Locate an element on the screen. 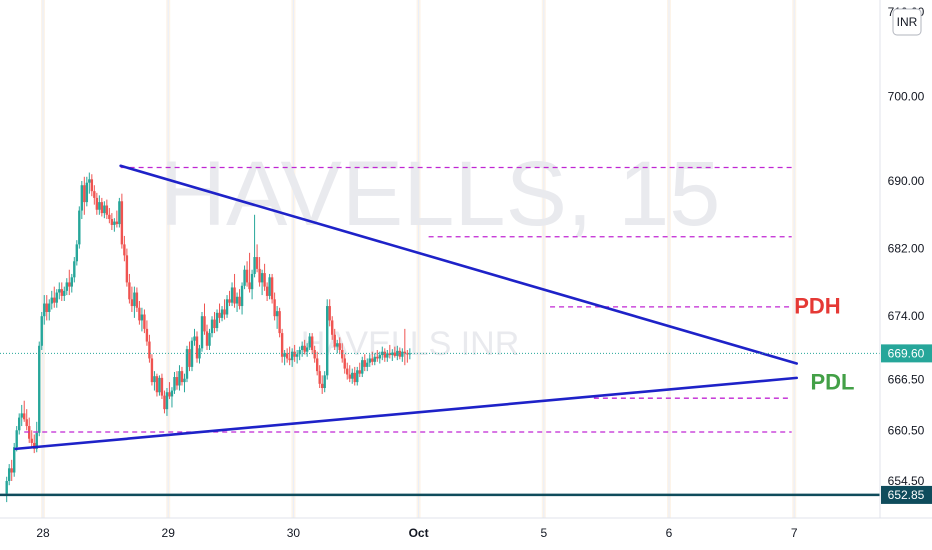 This screenshot has height=550, width=932. chart-annotations: PDH PDL is located at coordinates (824, 344).